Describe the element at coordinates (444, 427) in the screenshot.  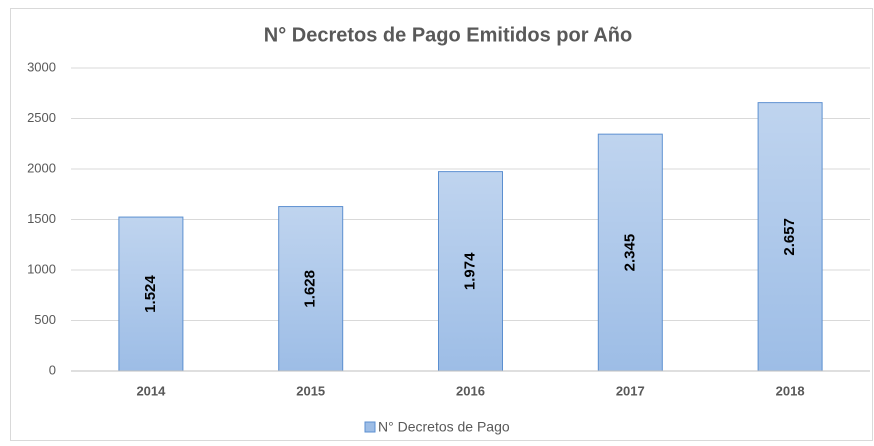
I see `legend-label: N° Decretos de Pago` at that location.